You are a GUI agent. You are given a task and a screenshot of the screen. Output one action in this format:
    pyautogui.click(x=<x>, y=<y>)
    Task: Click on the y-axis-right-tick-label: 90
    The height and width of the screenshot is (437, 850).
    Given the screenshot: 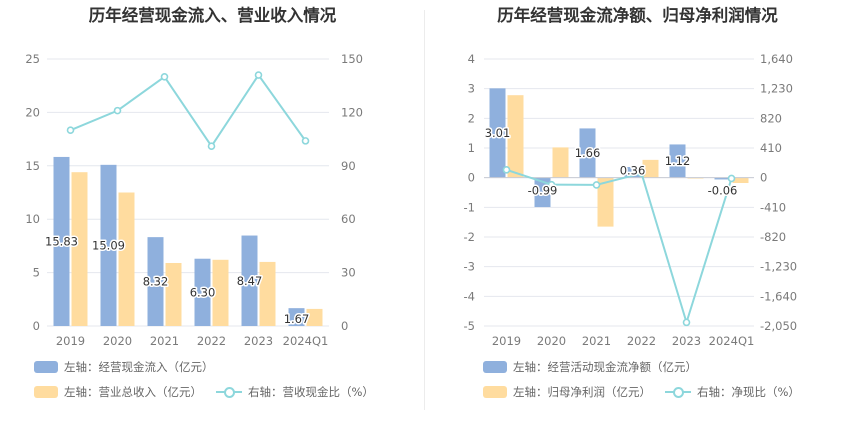 What is the action you would take?
    pyautogui.click(x=348, y=166)
    